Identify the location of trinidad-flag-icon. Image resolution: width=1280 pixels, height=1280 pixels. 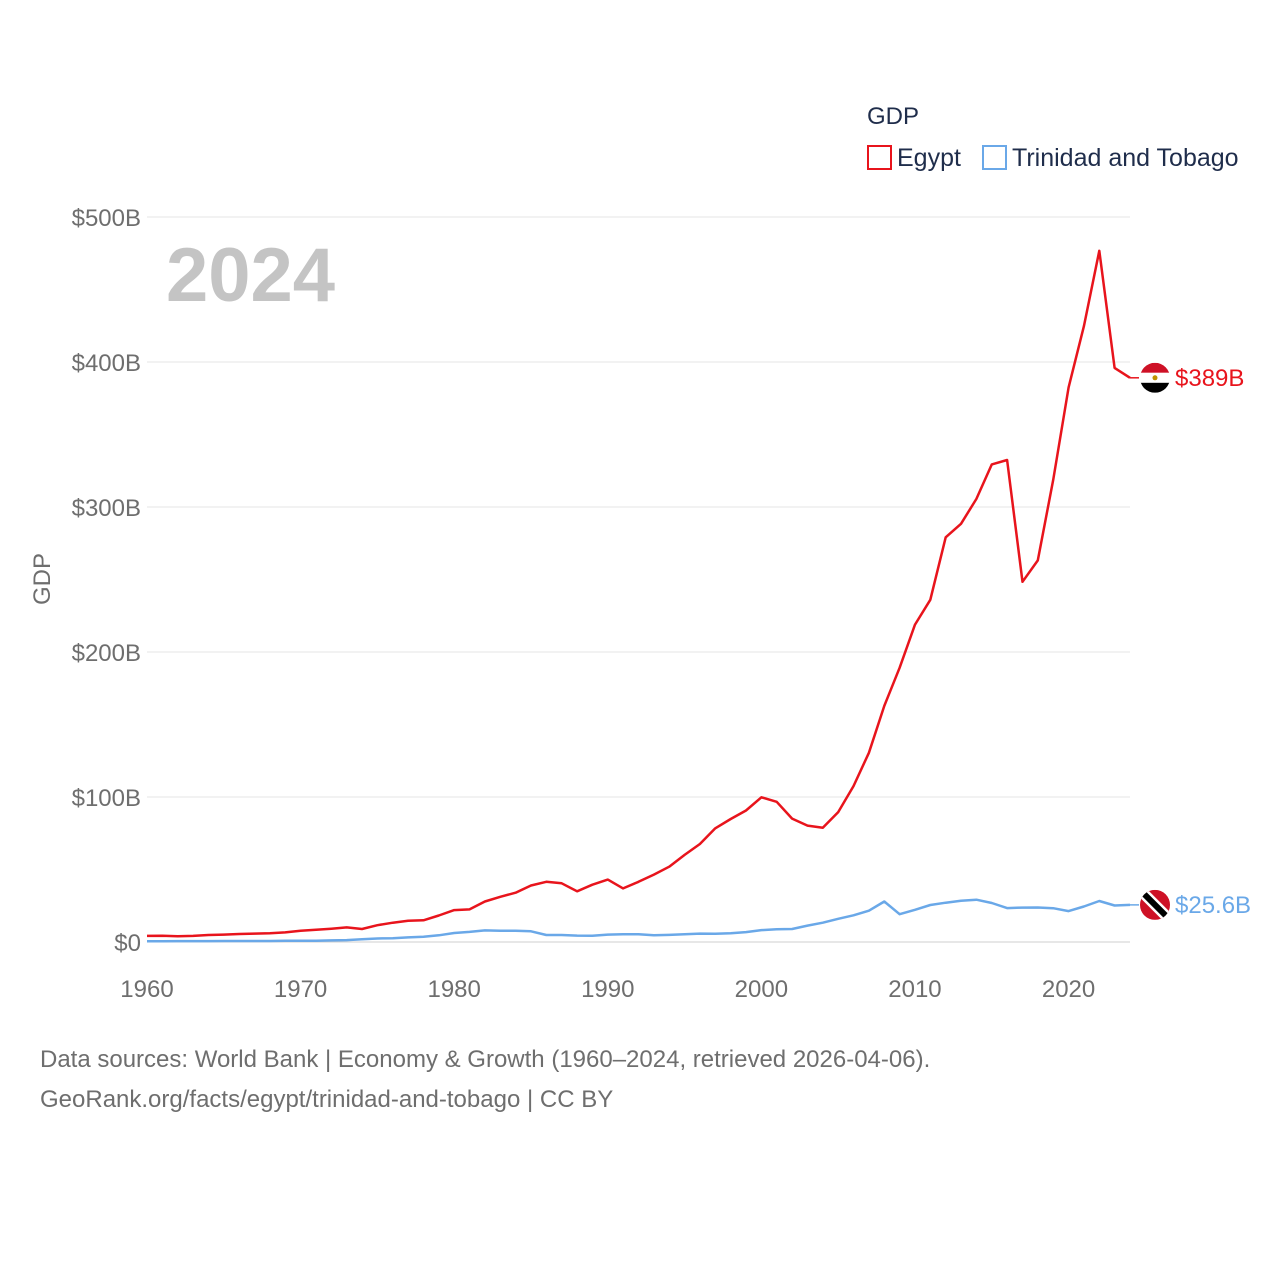
(1155, 904).